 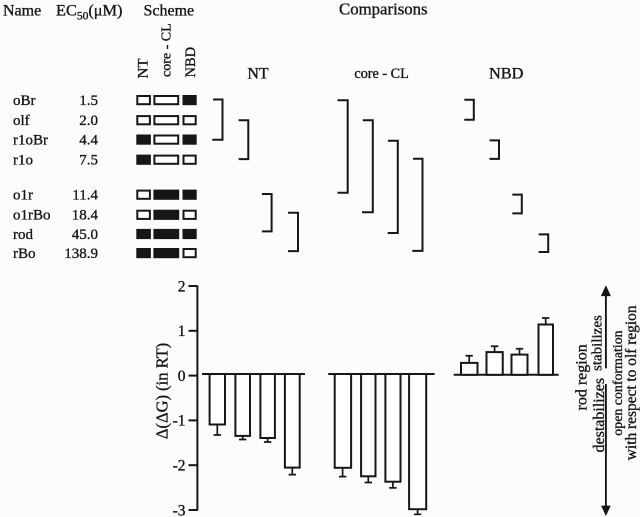 What do you see at coordinates (88, 160) in the screenshot?
I see `svg-text: 7.5` at bounding box center [88, 160].